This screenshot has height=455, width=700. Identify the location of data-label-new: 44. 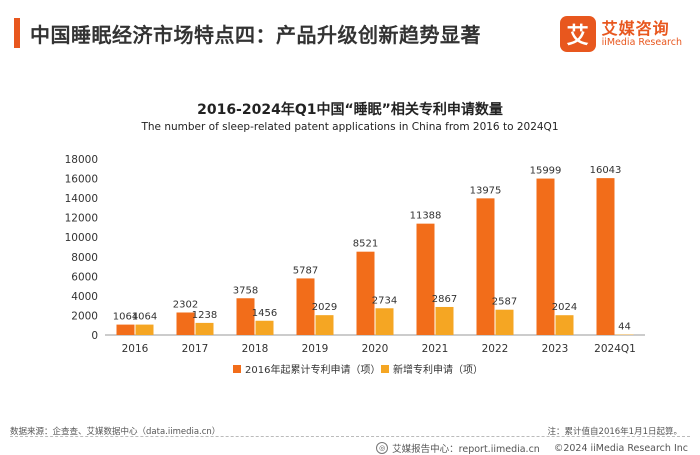
(624, 327).